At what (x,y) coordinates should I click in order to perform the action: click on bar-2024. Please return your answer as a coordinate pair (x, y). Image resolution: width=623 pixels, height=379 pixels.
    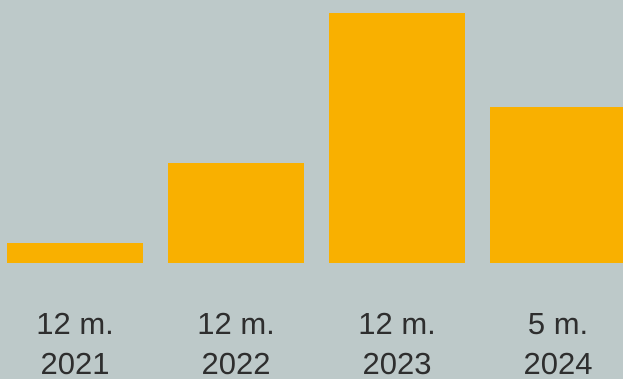
    Looking at the image, I should click on (556, 185).